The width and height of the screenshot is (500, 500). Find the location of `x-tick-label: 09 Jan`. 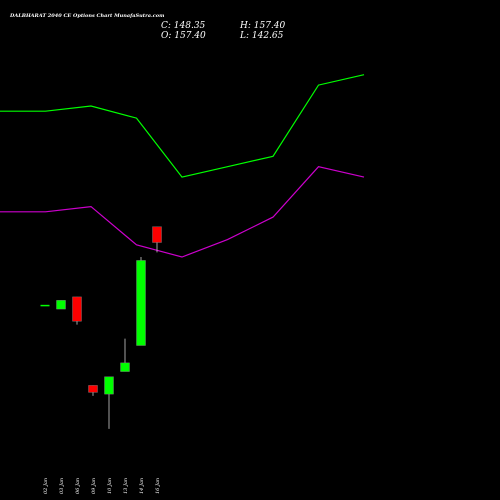

x-tick-label: 09 Jan is located at coordinates (94, 486).